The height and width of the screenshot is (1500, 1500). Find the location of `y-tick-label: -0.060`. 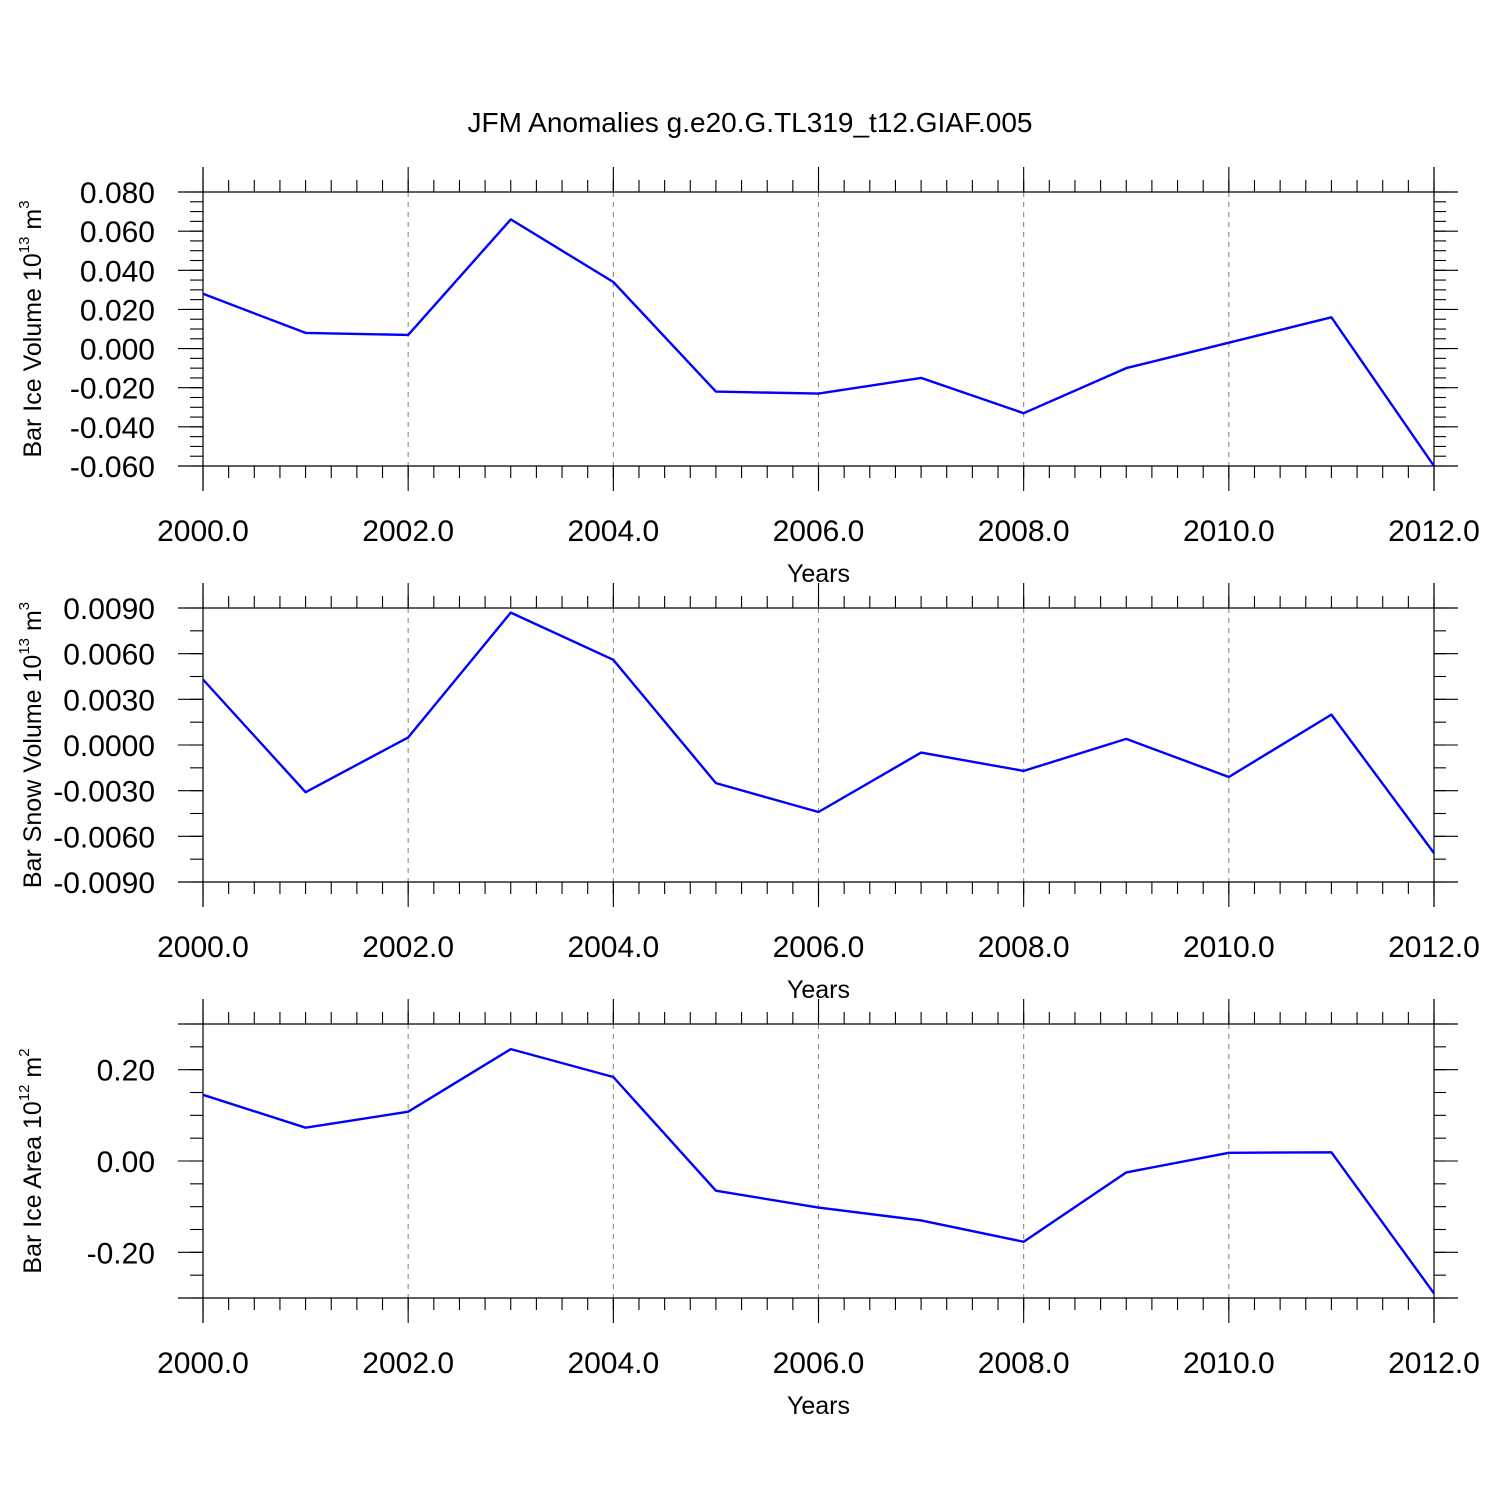

y-tick-label: -0.060 is located at coordinates (112, 467).